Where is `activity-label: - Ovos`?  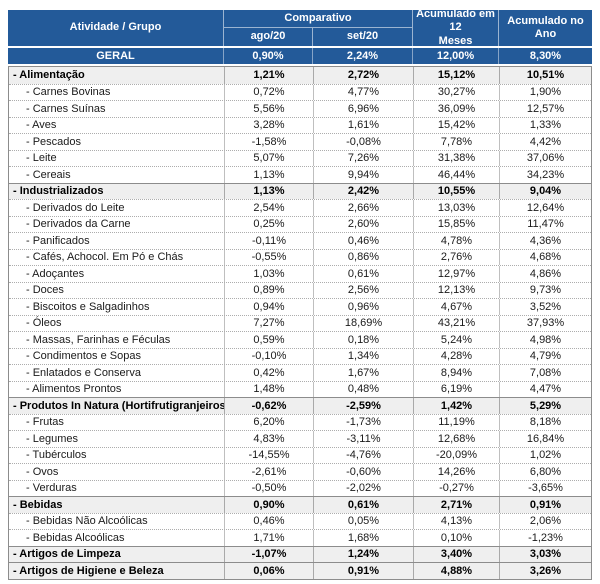 activity-label: - Ovos is located at coordinates (42, 471).